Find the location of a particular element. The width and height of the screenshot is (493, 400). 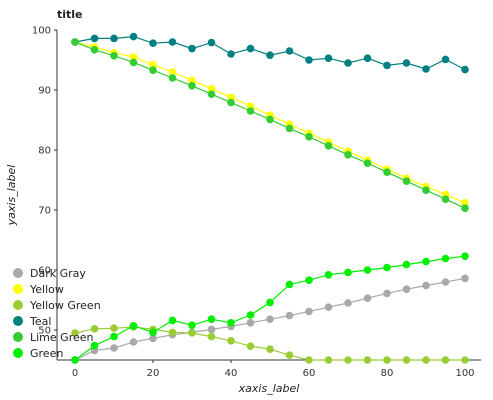

y-ticks: 50 60 70 80 90 100 is located at coordinates (44, 181).